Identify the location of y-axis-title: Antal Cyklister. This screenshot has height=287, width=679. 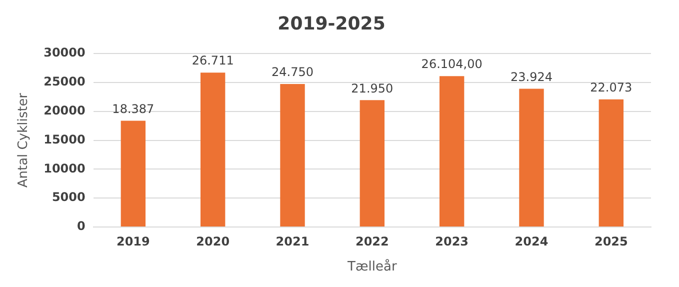
(24, 140).